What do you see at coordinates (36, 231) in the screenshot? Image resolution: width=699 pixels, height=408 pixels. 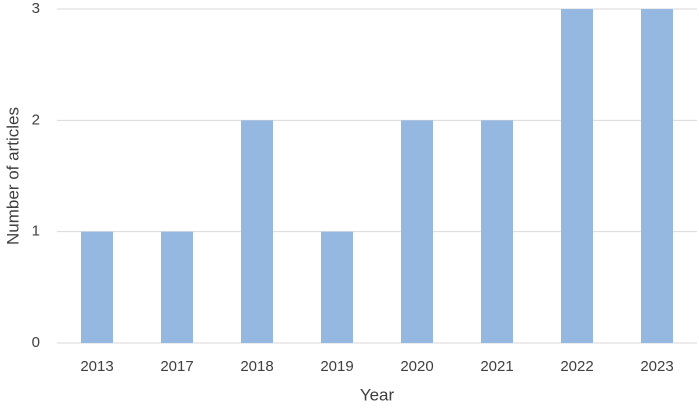 I see `y-tick-label: 1` at bounding box center [36, 231].